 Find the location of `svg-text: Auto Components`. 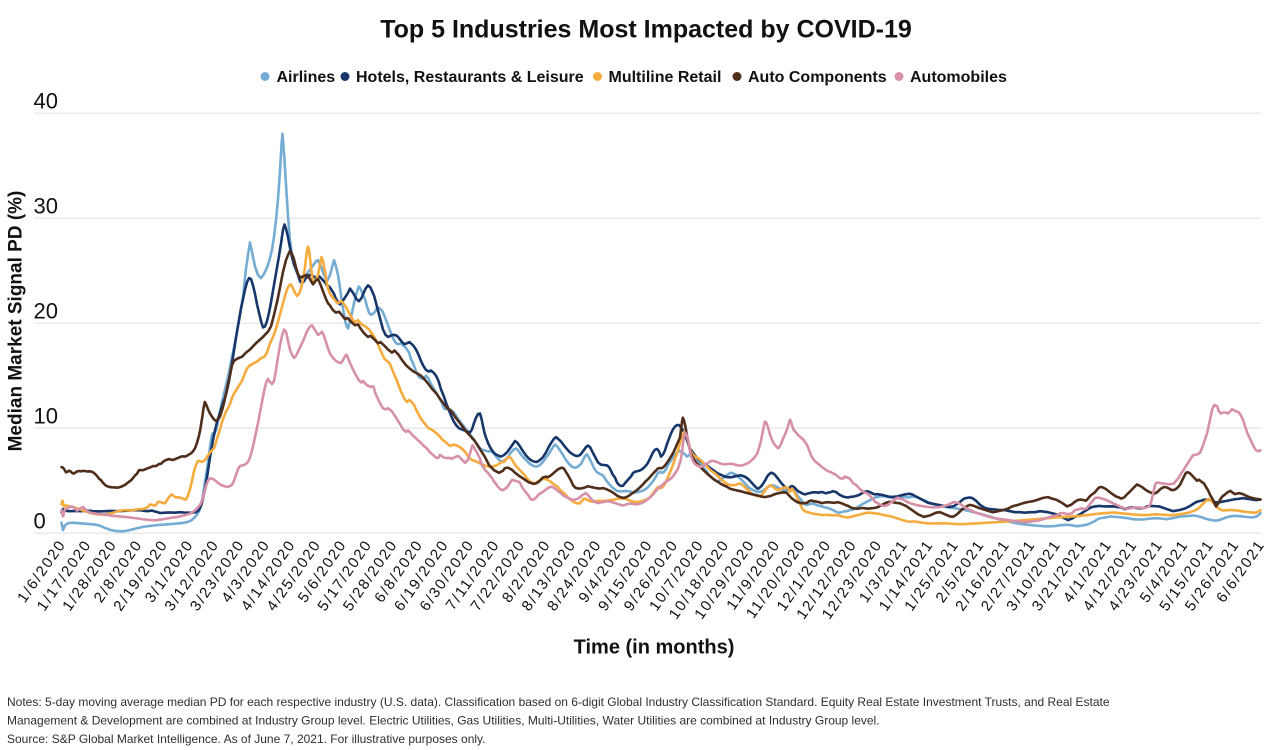

svg-text: Auto Components is located at coordinates (817, 77).